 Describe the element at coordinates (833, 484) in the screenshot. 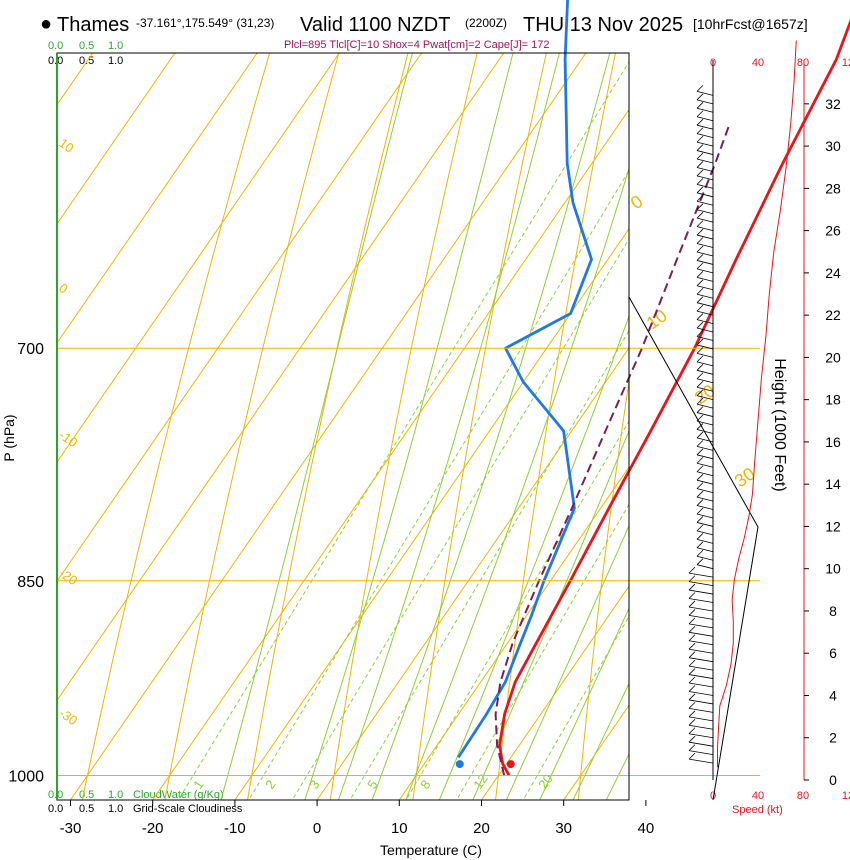

I see `height-tick-label: 14` at that location.